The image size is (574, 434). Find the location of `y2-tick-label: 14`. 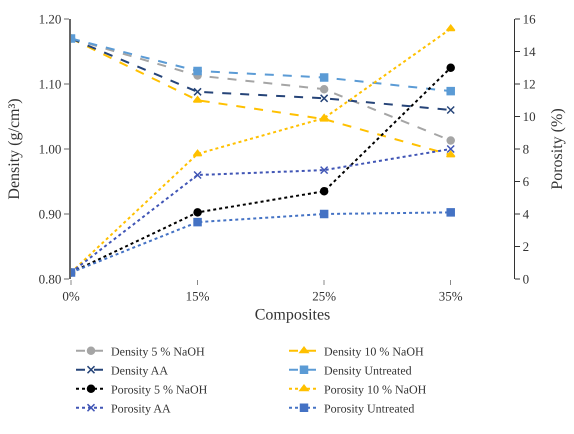

y2-tick-label: 14 is located at coordinates (529, 52).